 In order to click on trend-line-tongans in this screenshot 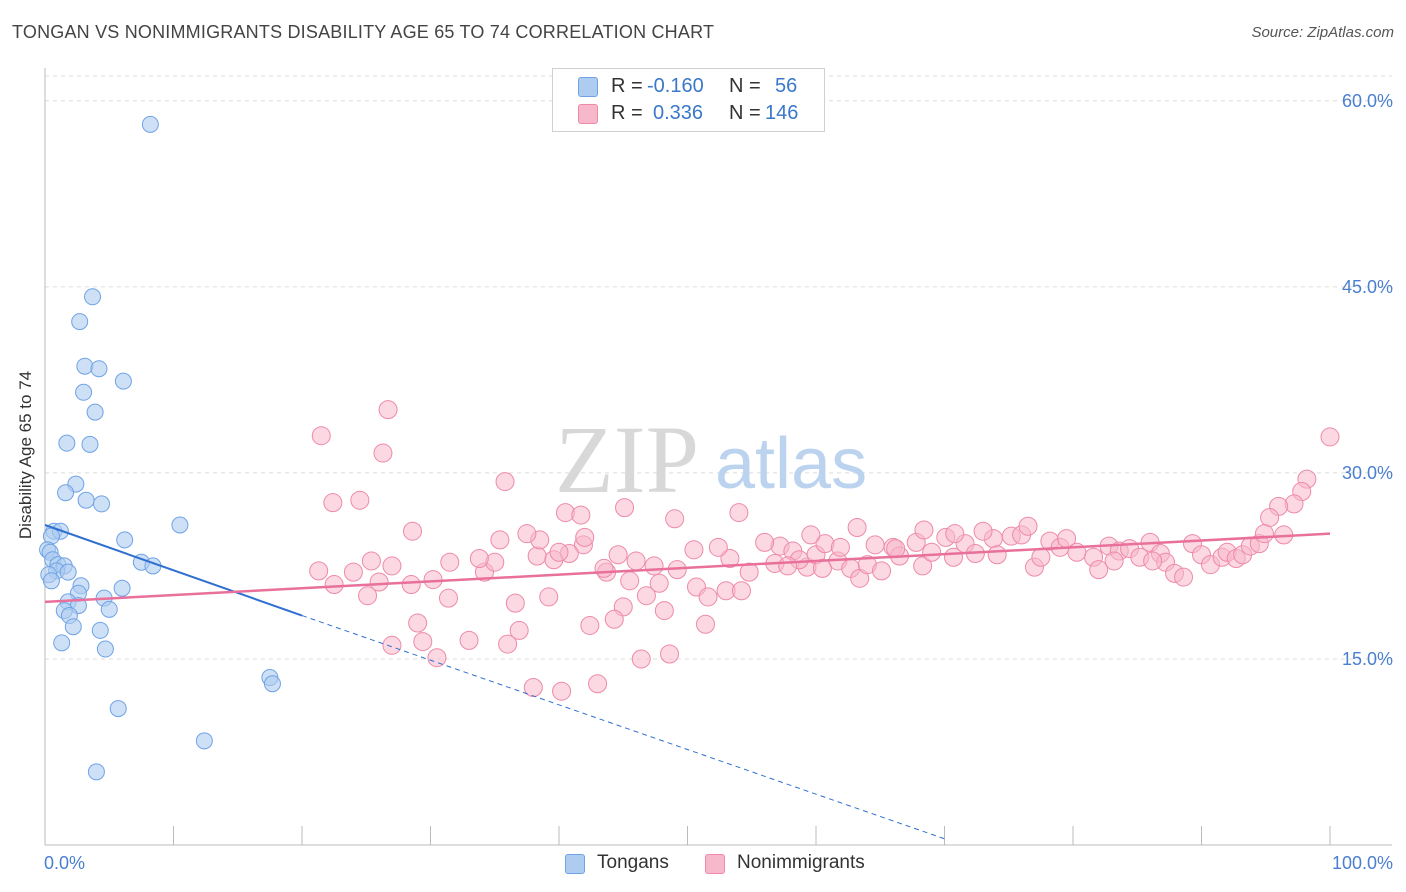, I will do `click(173, 570)`.